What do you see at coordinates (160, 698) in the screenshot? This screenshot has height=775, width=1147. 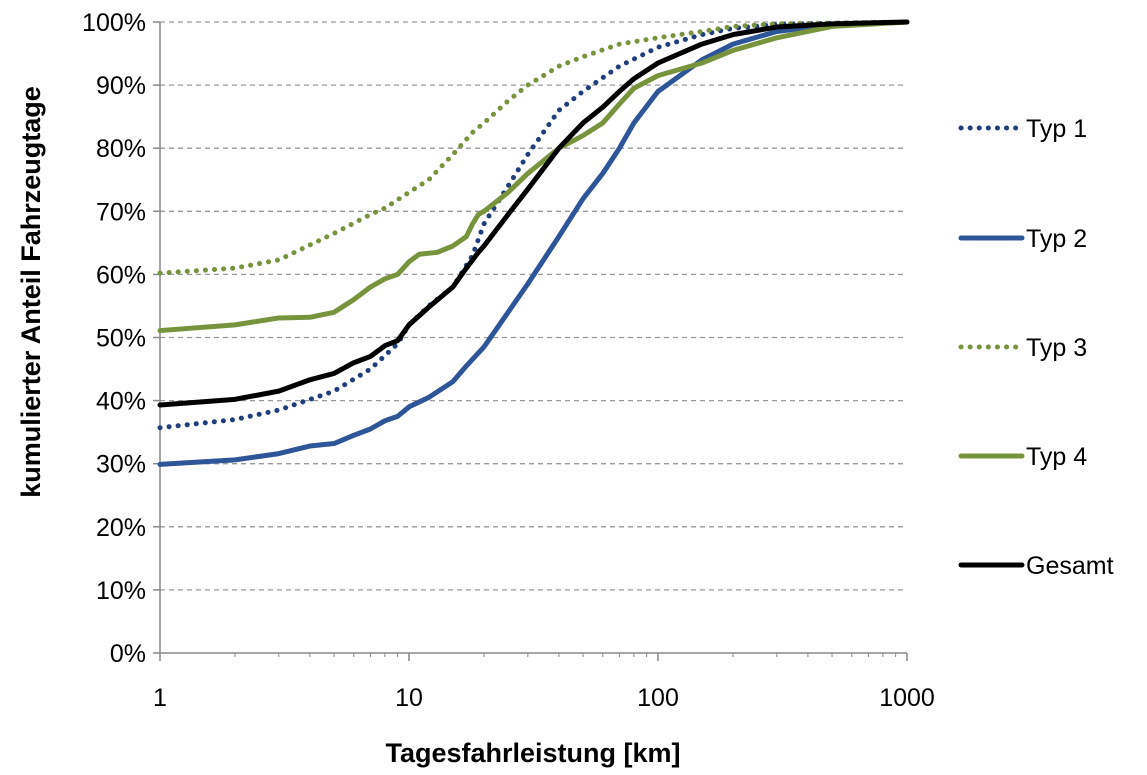 I see `x-tick-label-0: 1` at bounding box center [160, 698].